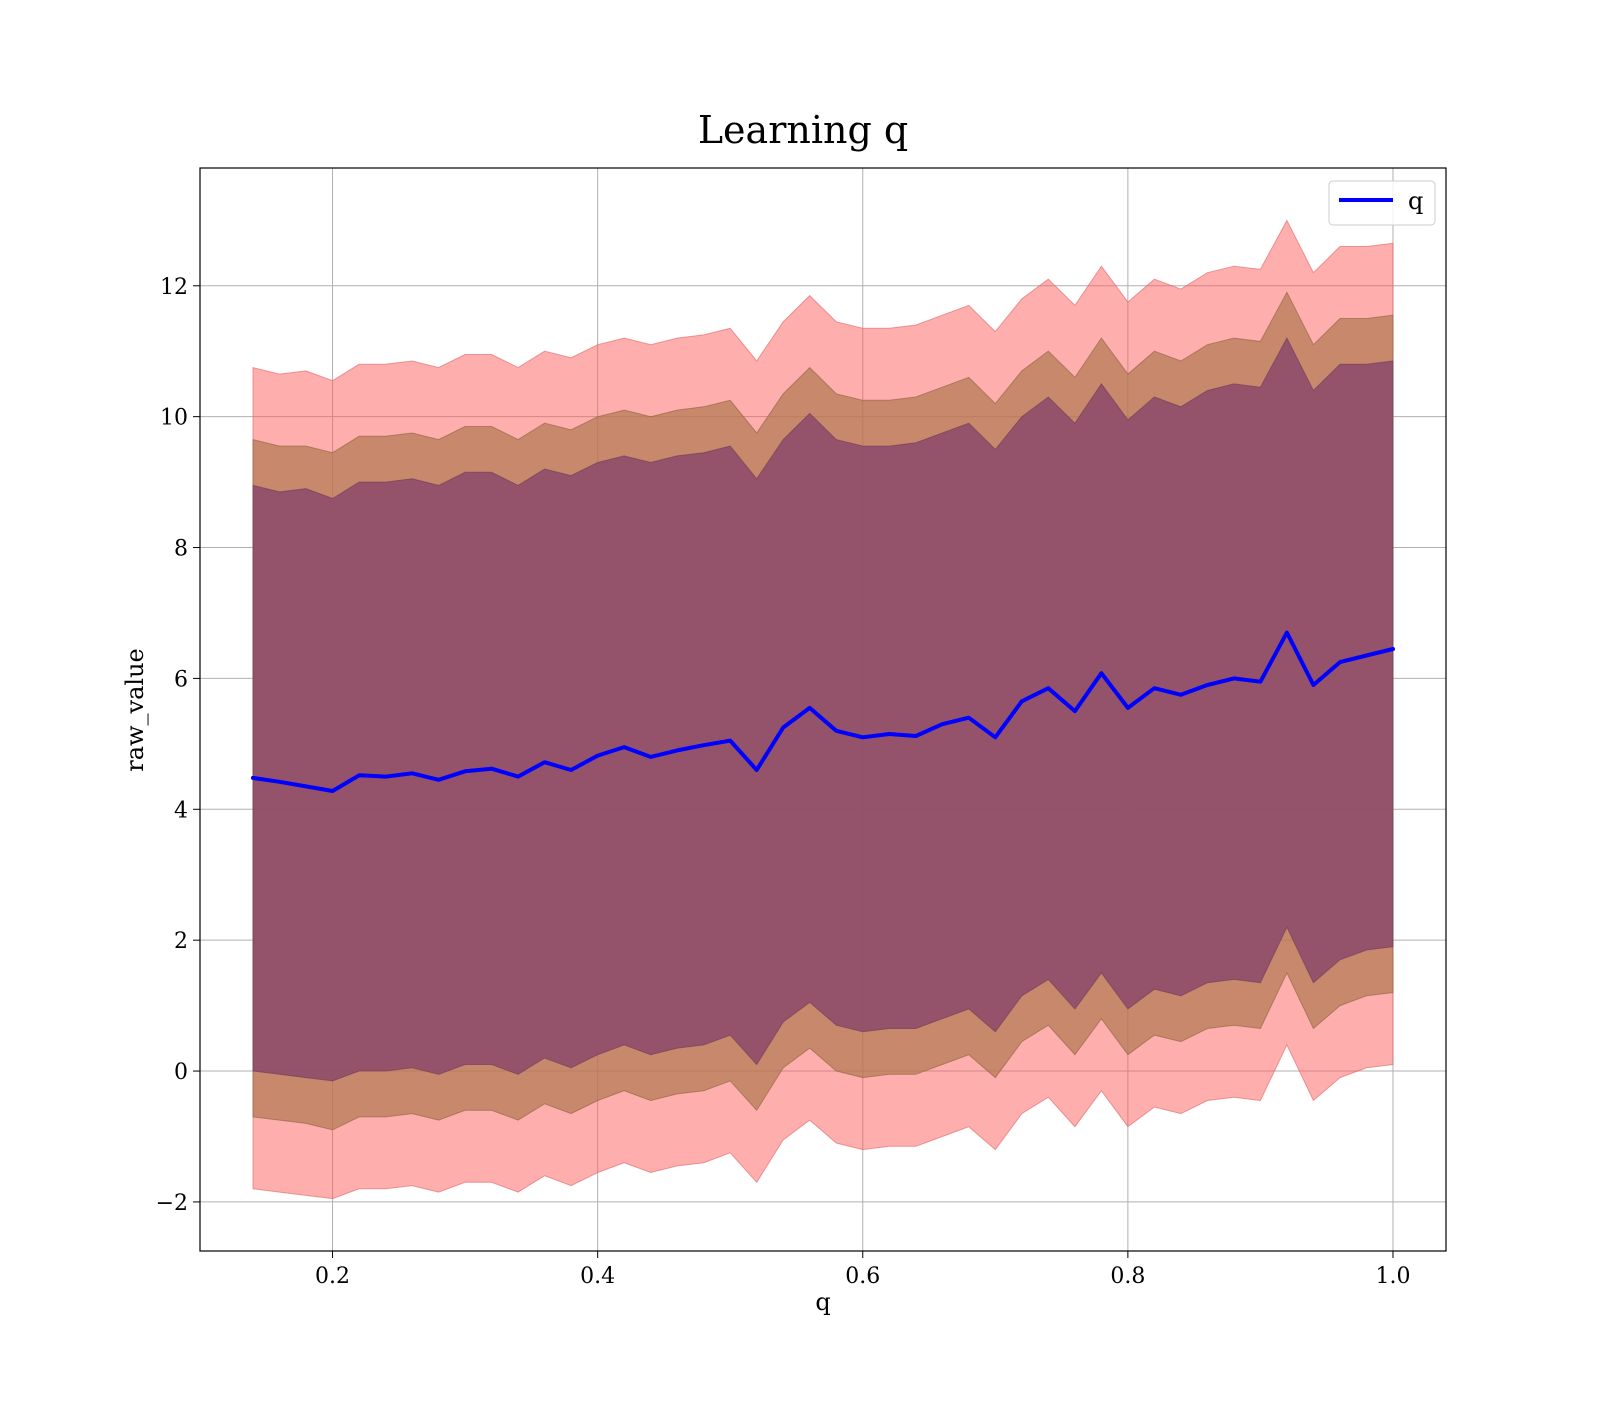  I want to click on y-tick-label: 2, so click(181, 941).